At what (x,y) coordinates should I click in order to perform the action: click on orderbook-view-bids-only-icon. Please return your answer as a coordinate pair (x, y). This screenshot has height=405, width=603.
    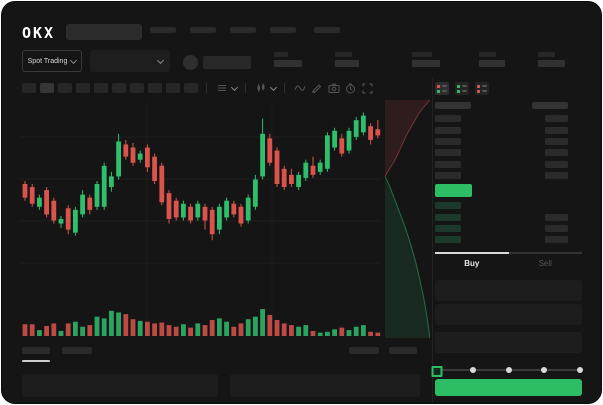
    Looking at the image, I should click on (462, 88).